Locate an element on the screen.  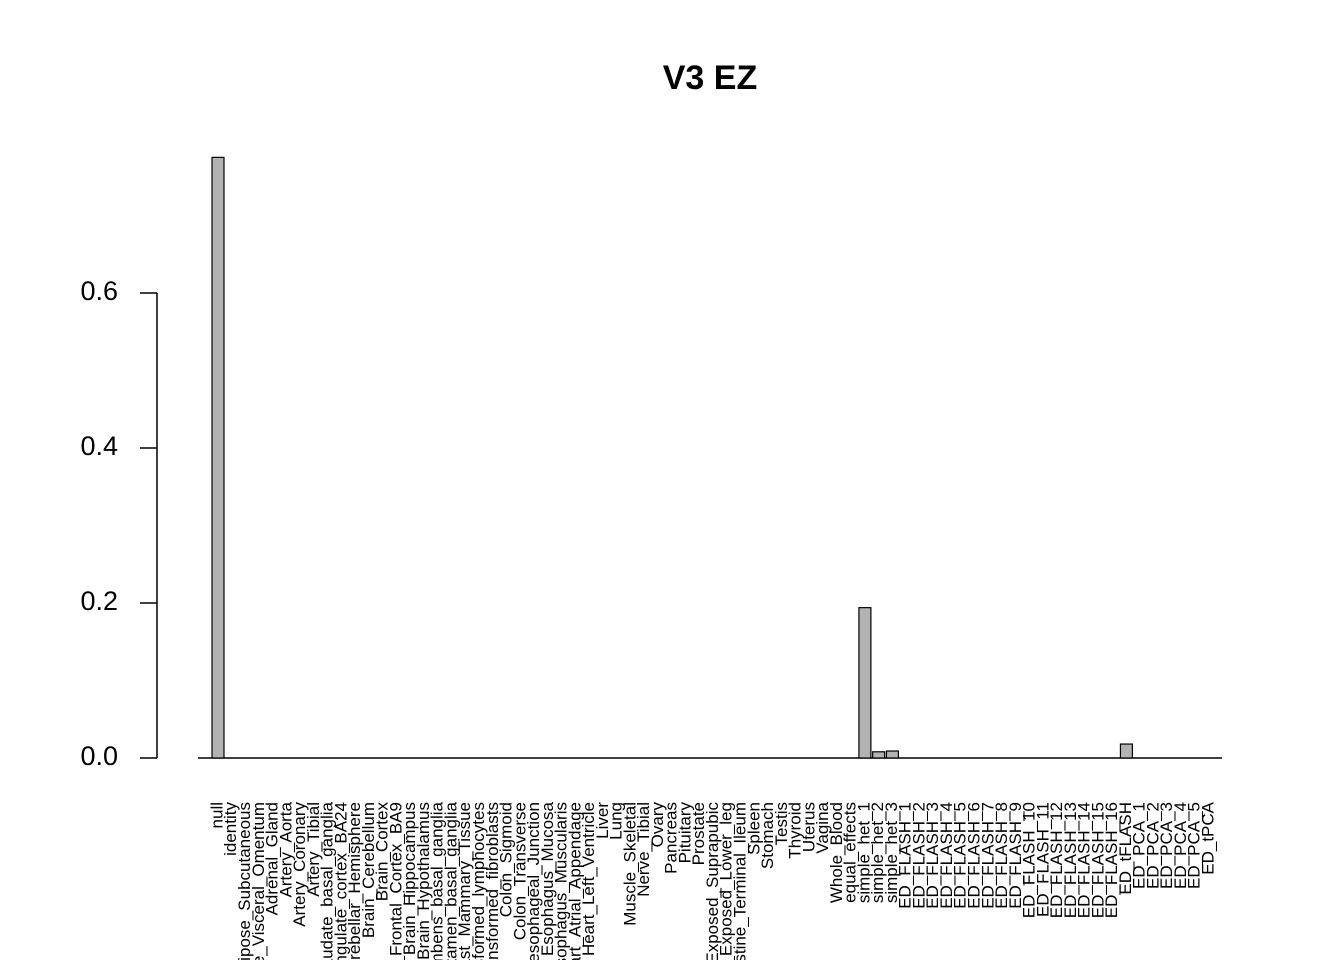
x-tick-label: ED_PCA_1 is located at coordinates (1139, 845).